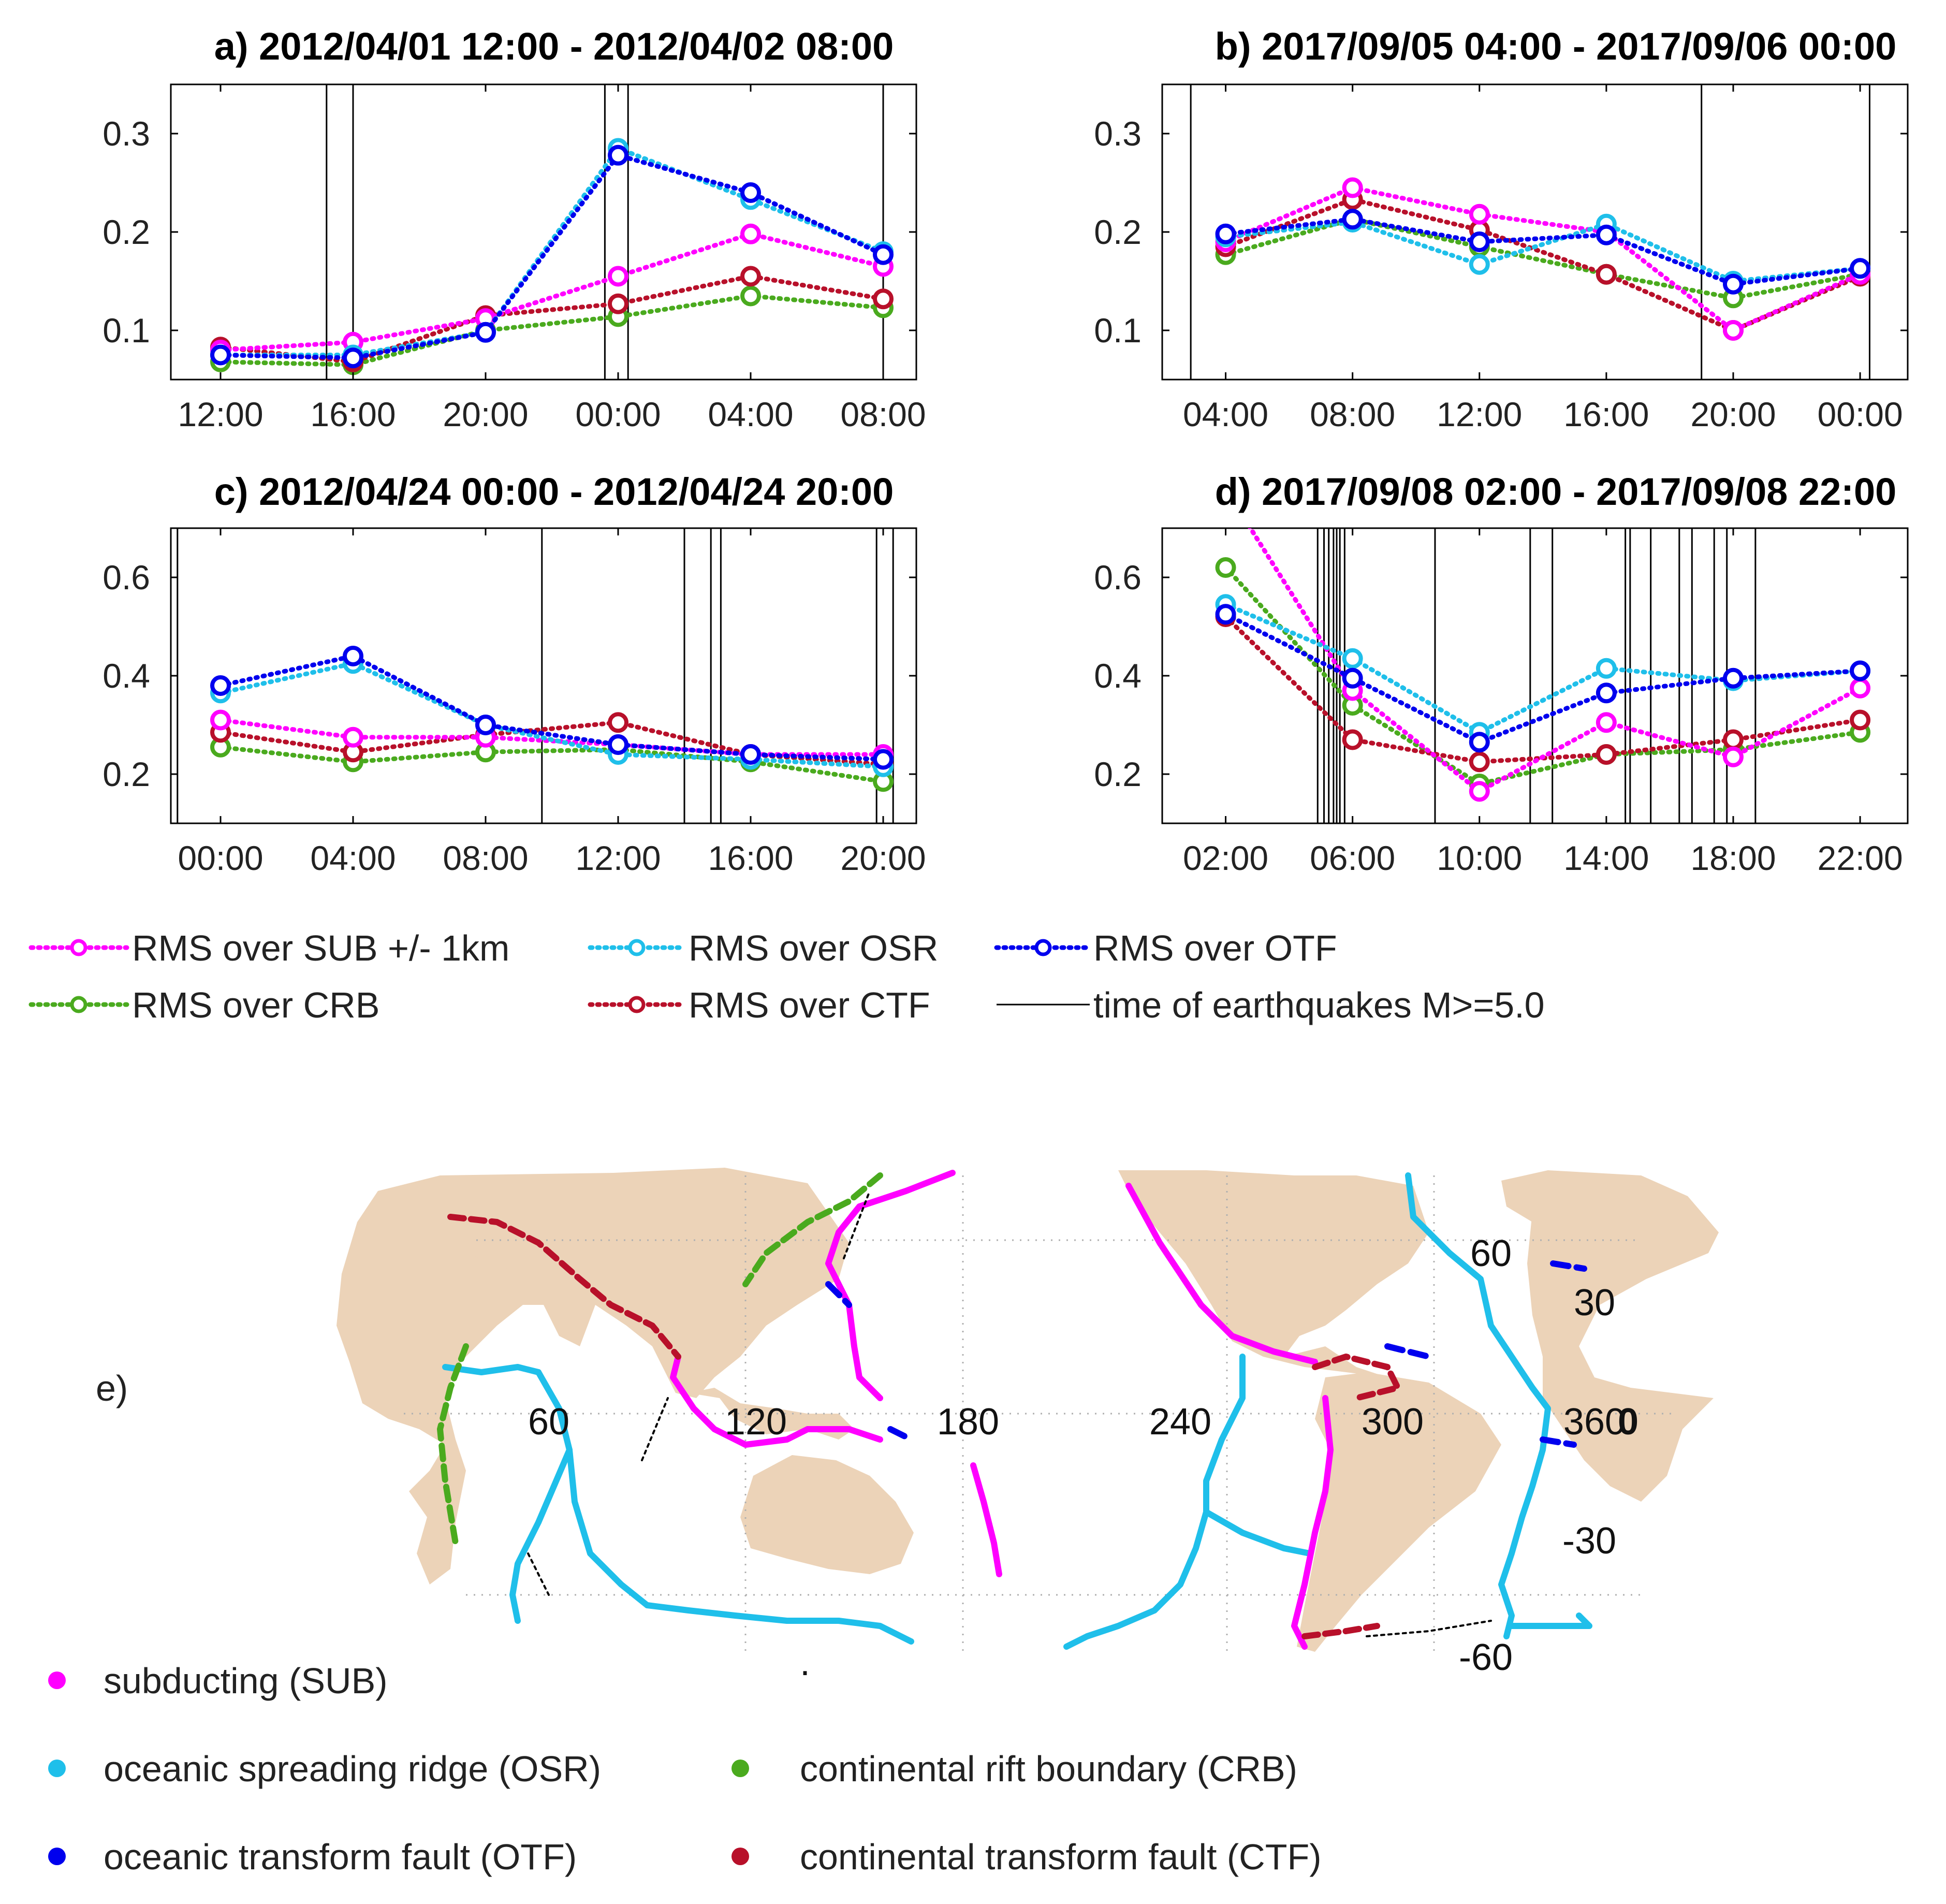  Describe the element at coordinates (1556, 46) in the screenshot. I see `panel-b-title: b) 2017/09/05 04:00 - 2017/09/06 00:00` at that location.